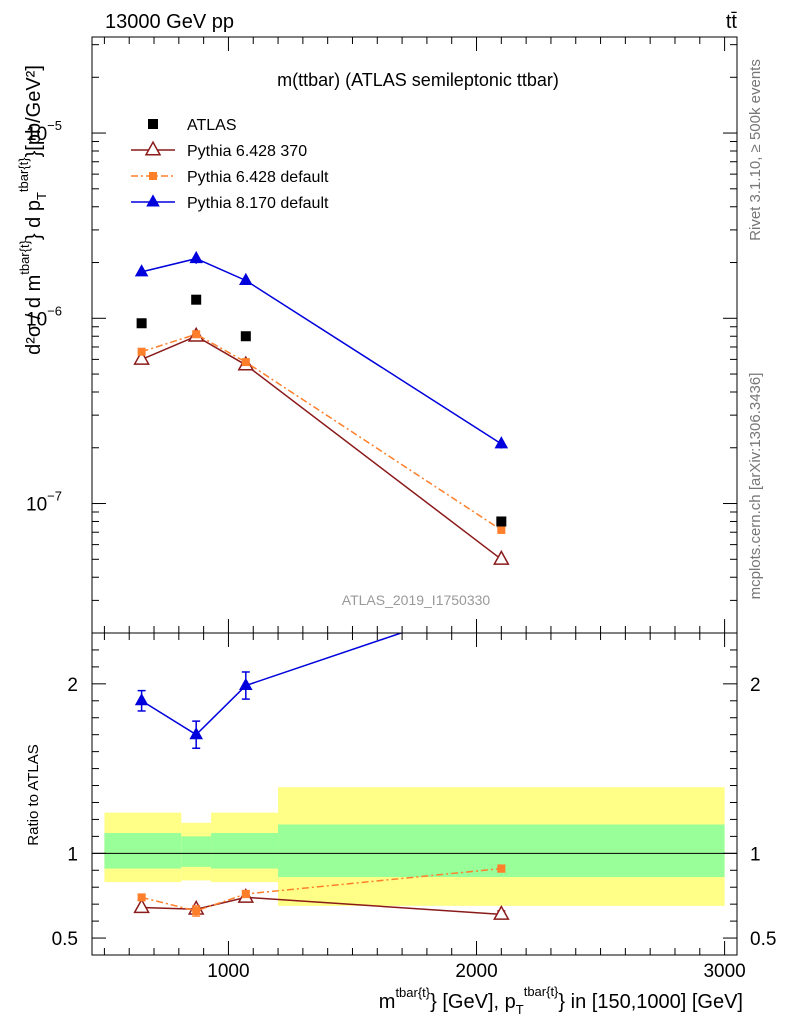 The image size is (786, 1024). What do you see at coordinates (153, 124) in the screenshot?
I see `legend-marker-atlas` at bounding box center [153, 124].